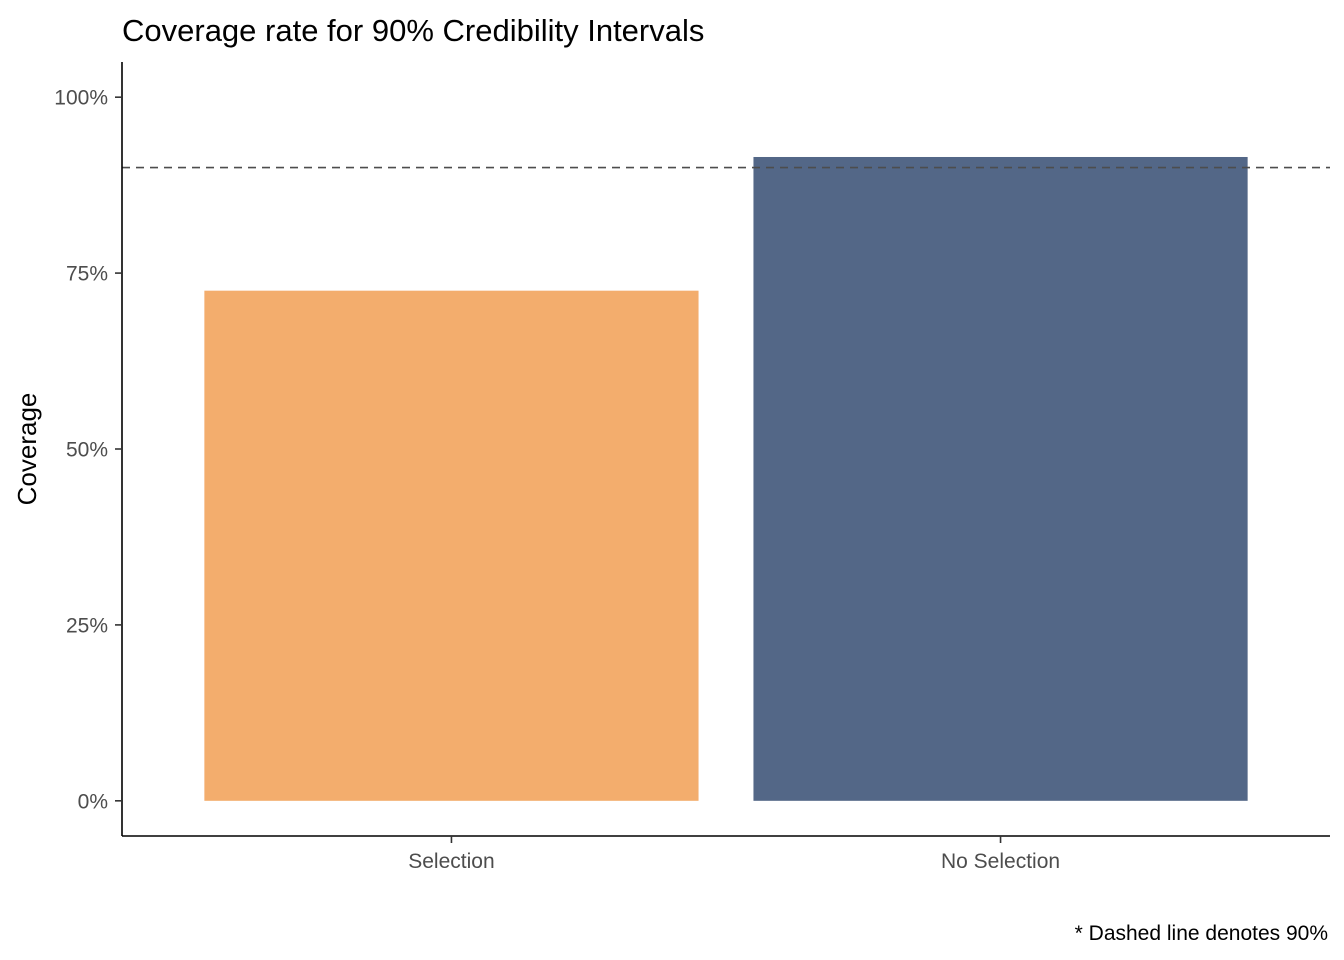  I want to click on y-tick-label: 0%, so click(93, 801).